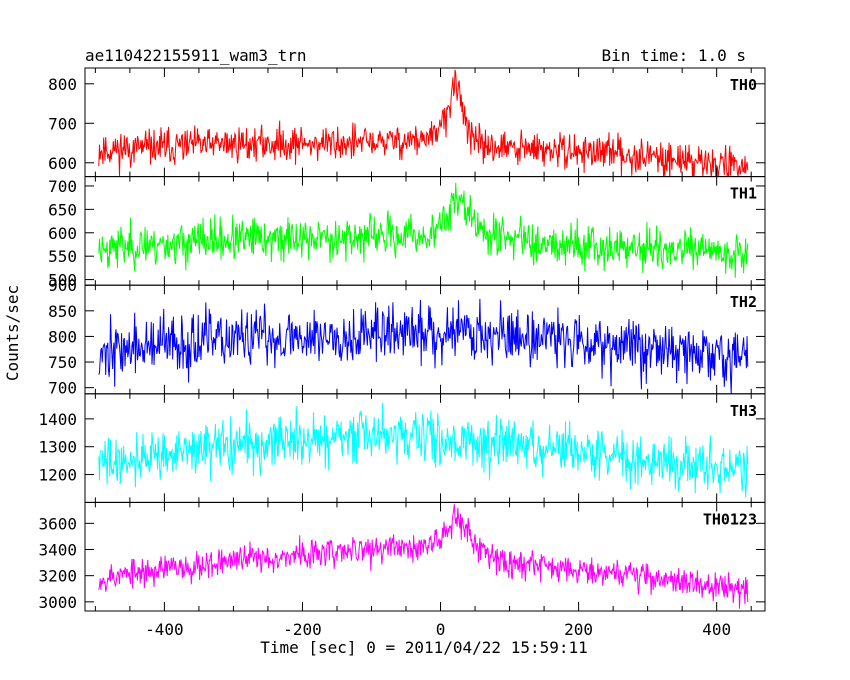  I want to click on panel-th1: 500 550 600 650 700 TH1, so click(407, 233).